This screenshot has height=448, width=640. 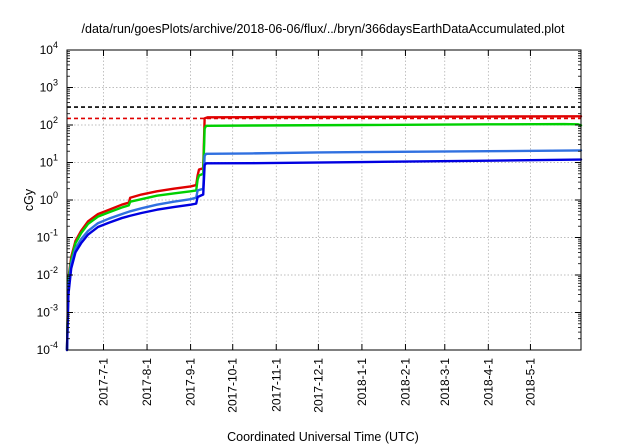 What do you see at coordinates (55, 195) in the screenshot?
I see `y-tick-label-exponent: 0` at bounding box center [55, 195].